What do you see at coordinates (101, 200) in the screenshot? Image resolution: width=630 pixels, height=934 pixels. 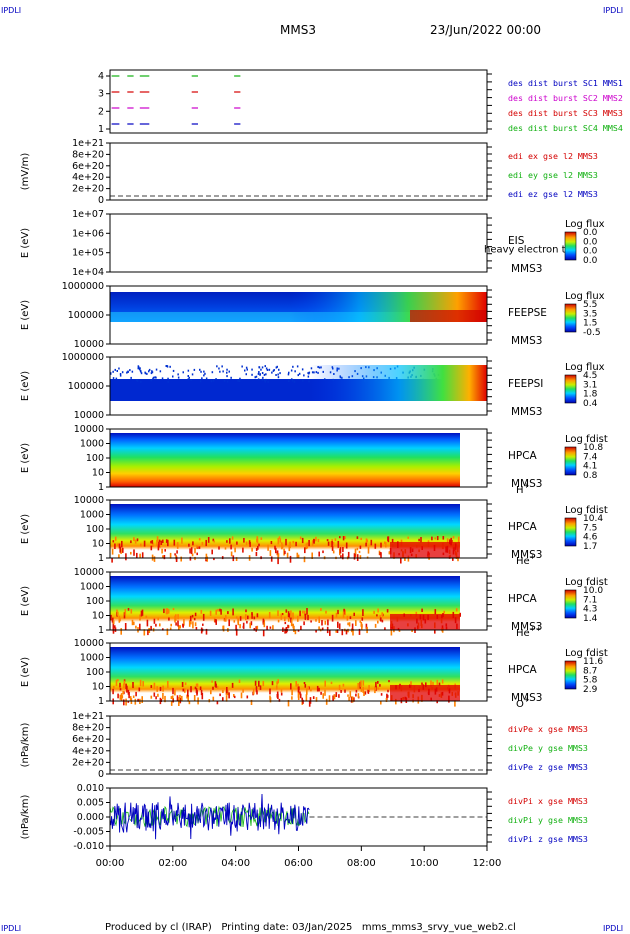 I see `y-tick-label: 0` at bounding box center [101, 200].